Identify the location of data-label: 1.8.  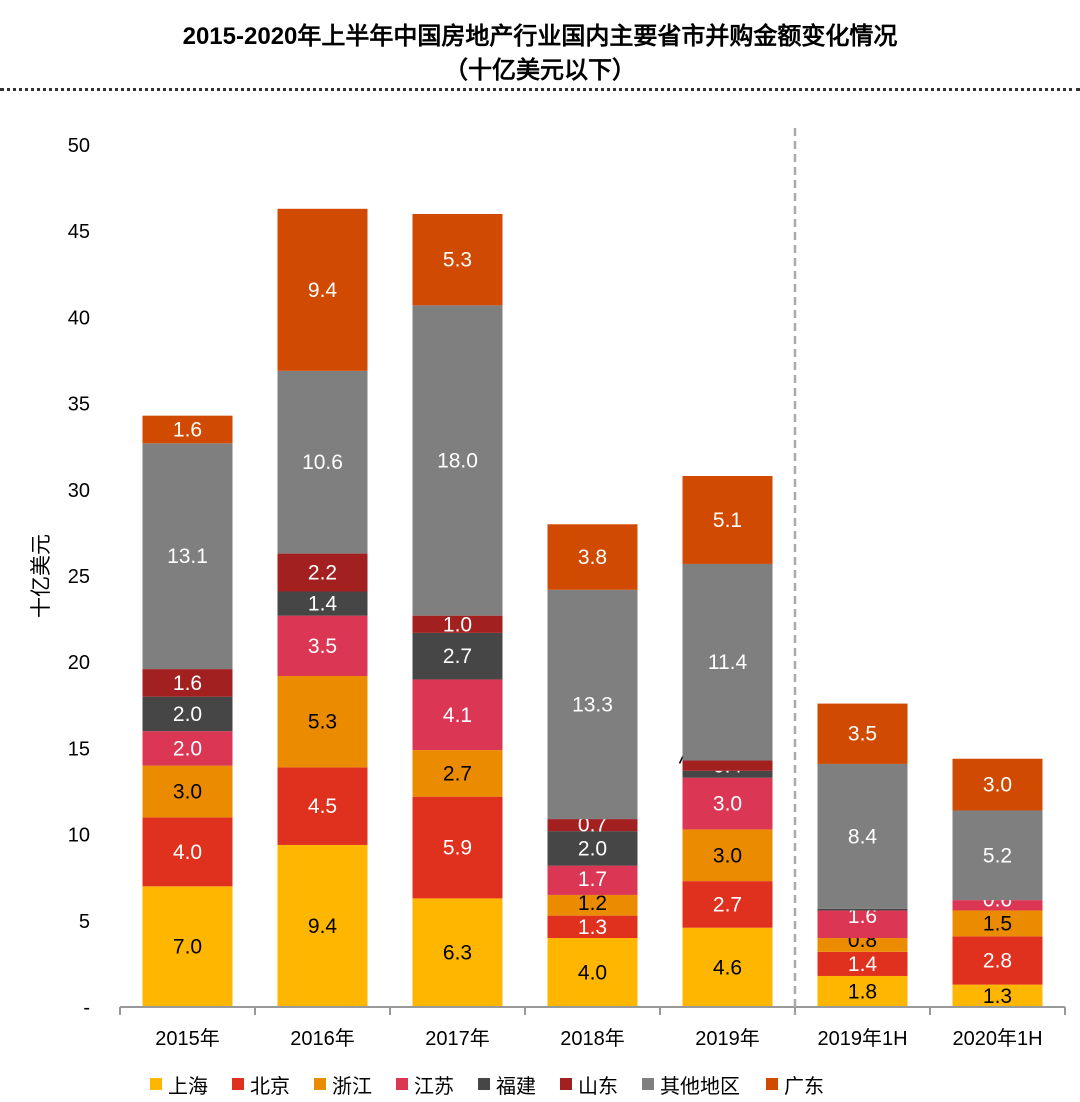
(862, 991).